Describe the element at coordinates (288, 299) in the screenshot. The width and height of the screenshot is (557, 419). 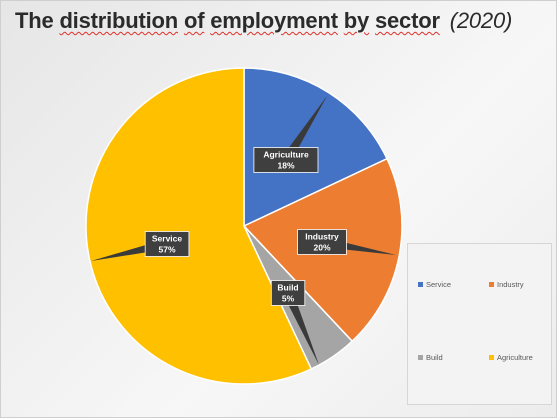
I see `data-label-value: 5%` at that location.